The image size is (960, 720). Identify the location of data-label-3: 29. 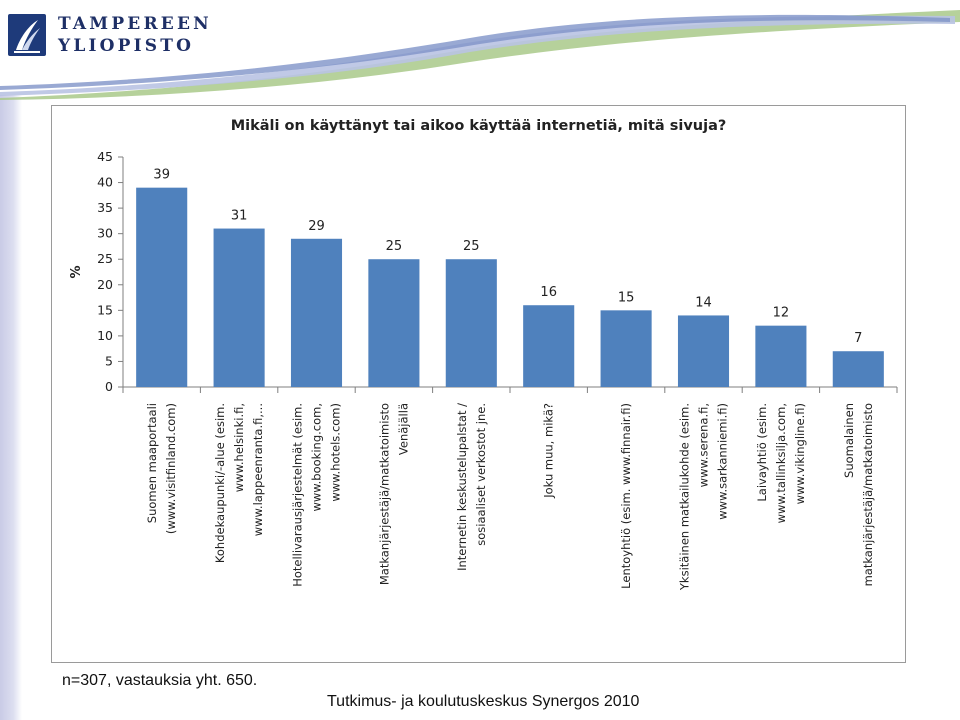
(316, 226).